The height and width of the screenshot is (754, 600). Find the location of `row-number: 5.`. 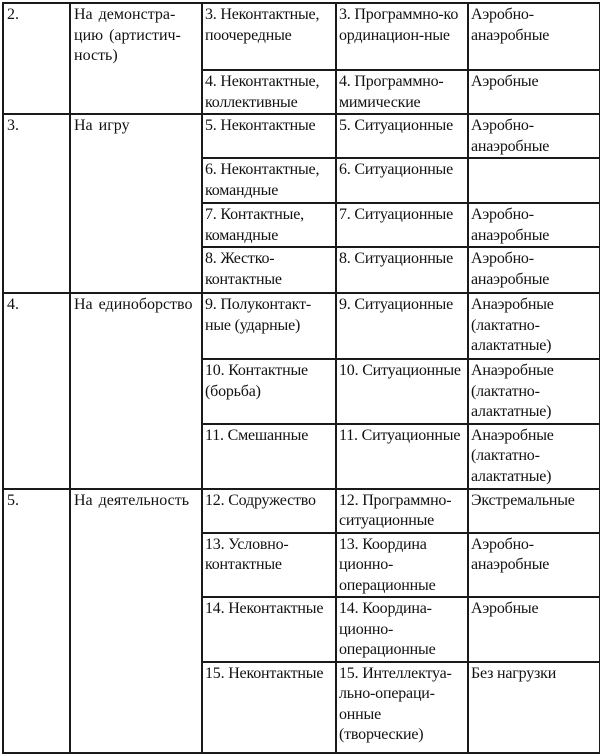

row-number: 5. is located at coordinates (36, 620).